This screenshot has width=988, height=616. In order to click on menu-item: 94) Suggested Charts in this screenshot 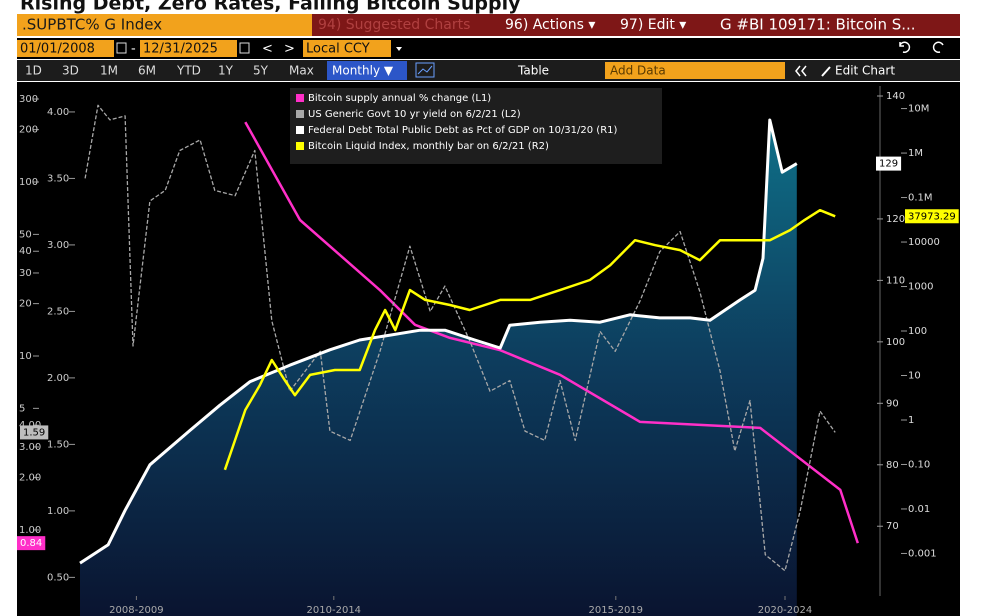, I will do `click(394, 25)`.